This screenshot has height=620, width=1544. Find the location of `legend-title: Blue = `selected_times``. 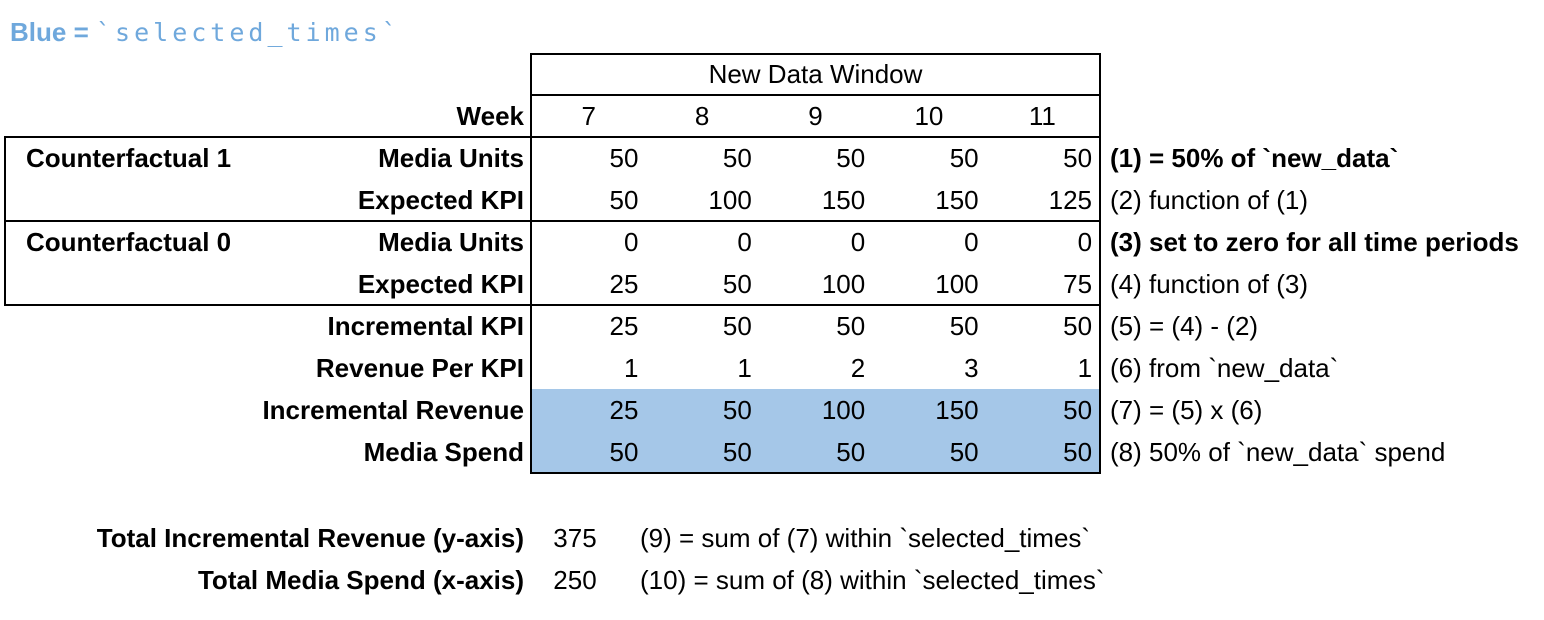

legend-title: Blue = `selected_times` is located at coordinates (205, 32).